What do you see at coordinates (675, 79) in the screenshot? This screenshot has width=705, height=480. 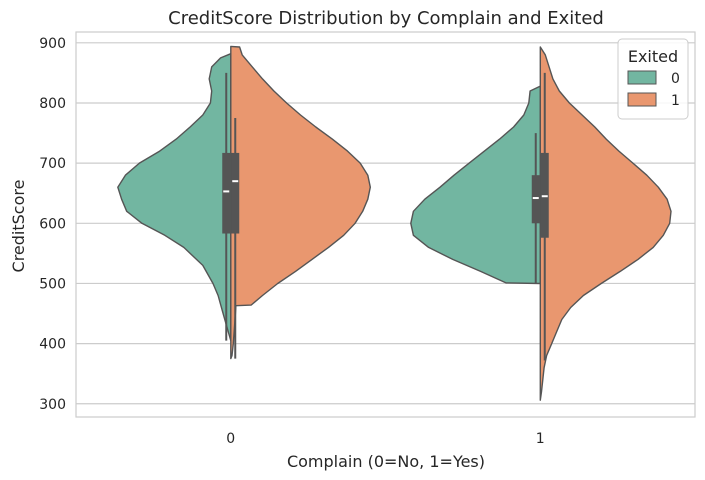 I see `legend-label-0: 0` at bounding box center [675, 79].